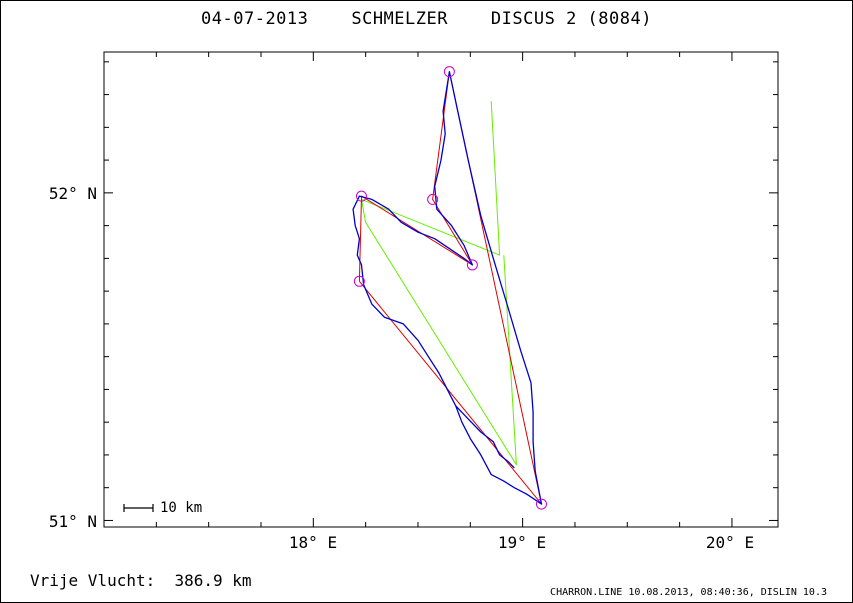 Image resolution: width=853 pixels, height=603 pixels. What do you see at coordinates (399, 19) in the screenshot?
I see `pilot-name: SCHMELZER` at bounding box center [399, 19].